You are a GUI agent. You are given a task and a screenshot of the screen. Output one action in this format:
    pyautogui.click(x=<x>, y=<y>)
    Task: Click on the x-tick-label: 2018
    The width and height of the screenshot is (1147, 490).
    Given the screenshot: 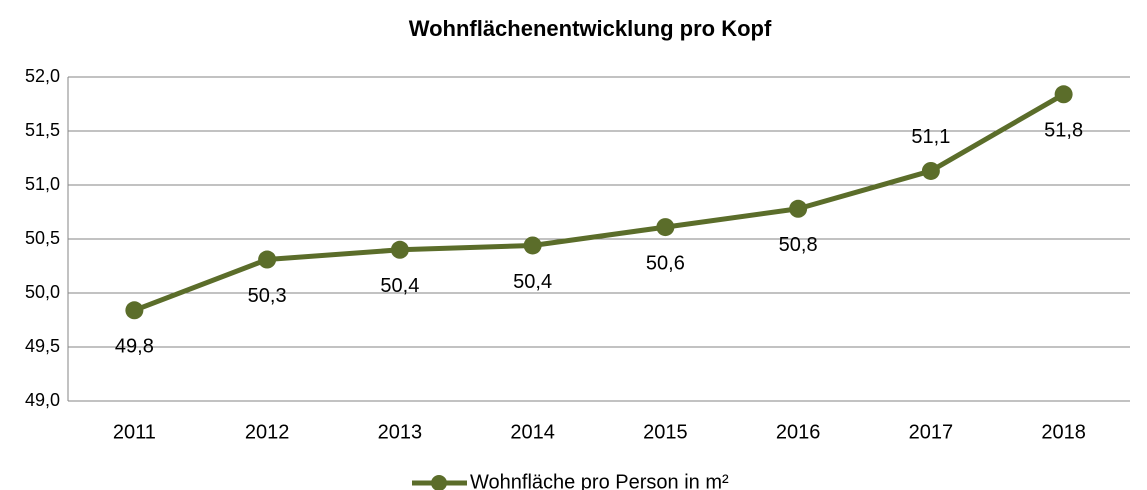 What is the action you would take?
    pyautogui.click(x=1063, y=432)
    